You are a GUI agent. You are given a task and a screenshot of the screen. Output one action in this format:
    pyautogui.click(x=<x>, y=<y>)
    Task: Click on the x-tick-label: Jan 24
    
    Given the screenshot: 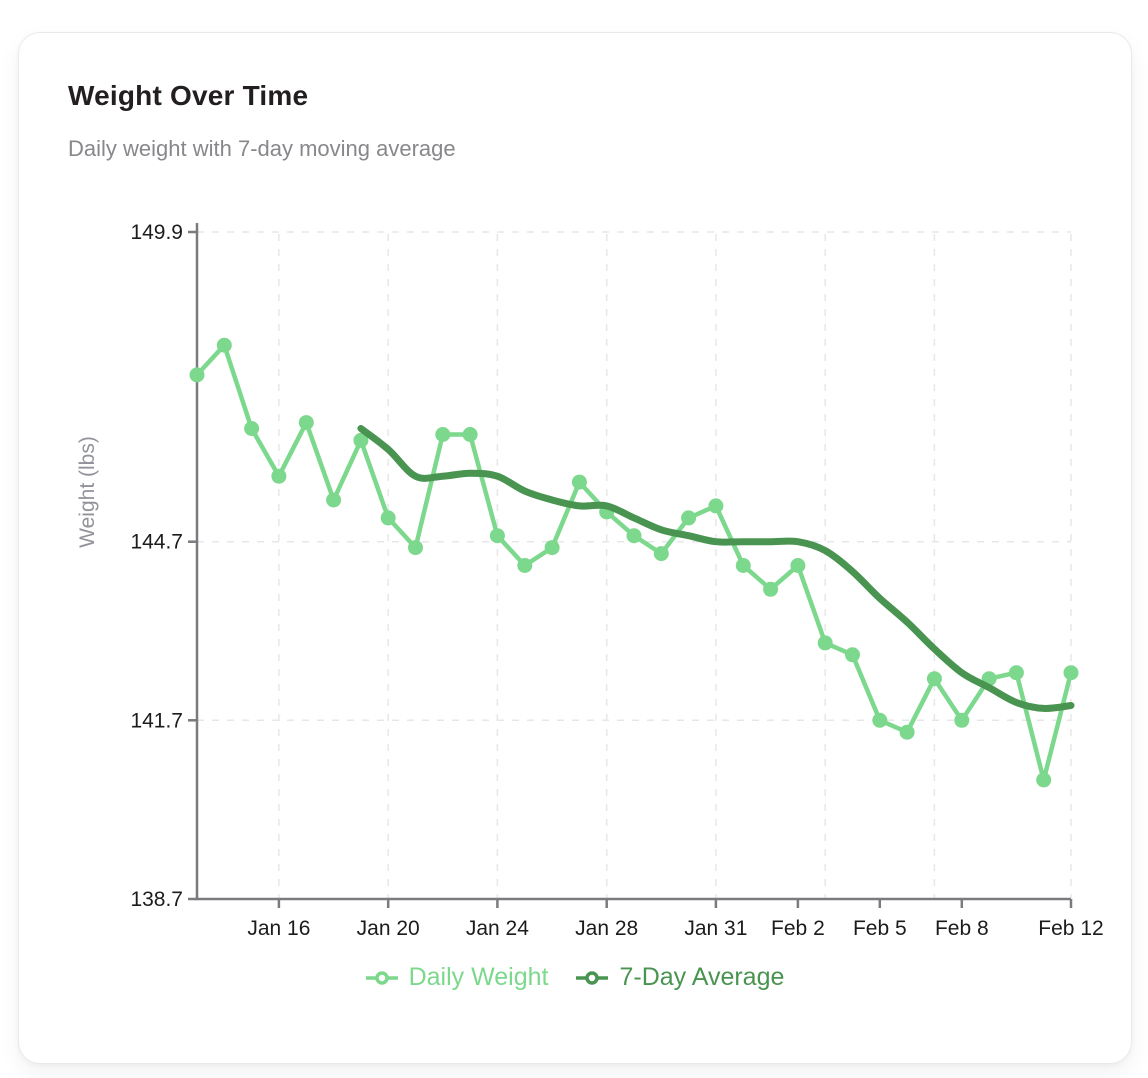 What is the action you would take?
    pyautogui.click(x=497, y=928)
    